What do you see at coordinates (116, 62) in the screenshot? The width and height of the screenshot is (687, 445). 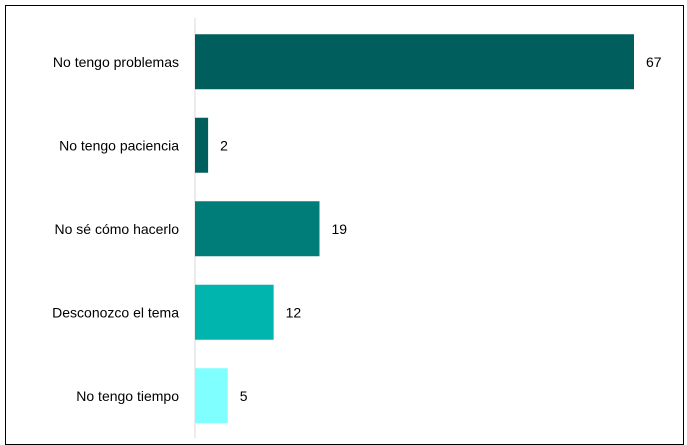 I see `category-label-1: No tengo problemas` at bounding box center [116, 62].